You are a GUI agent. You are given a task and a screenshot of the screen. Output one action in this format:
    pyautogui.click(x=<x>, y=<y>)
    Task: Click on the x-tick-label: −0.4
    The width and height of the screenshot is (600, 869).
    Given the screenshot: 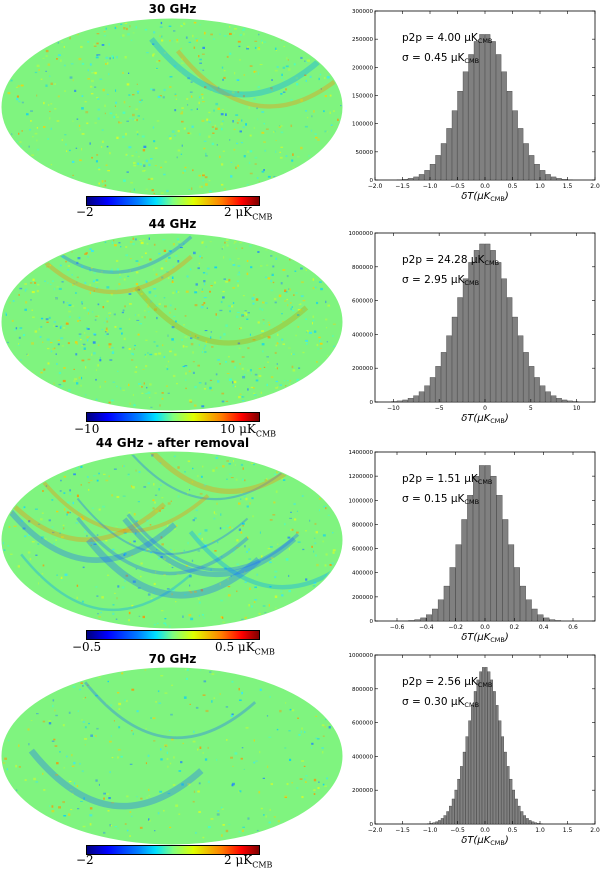 What is the action you would take?
    pyautogui.click(x=426, y=627)
    